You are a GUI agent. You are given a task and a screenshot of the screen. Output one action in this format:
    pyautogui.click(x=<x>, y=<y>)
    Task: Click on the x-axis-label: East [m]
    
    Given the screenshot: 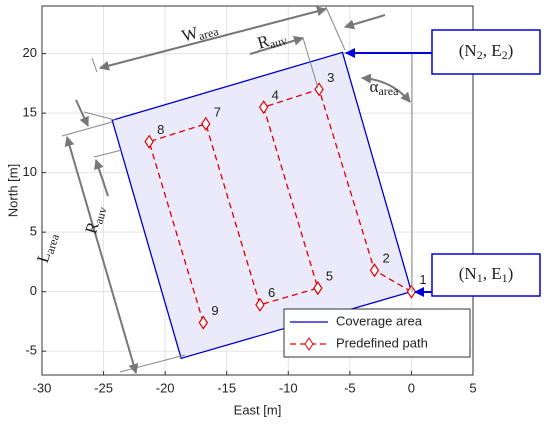 What is the action you would take?
    pyautogui.click(x=258, y=409)
    